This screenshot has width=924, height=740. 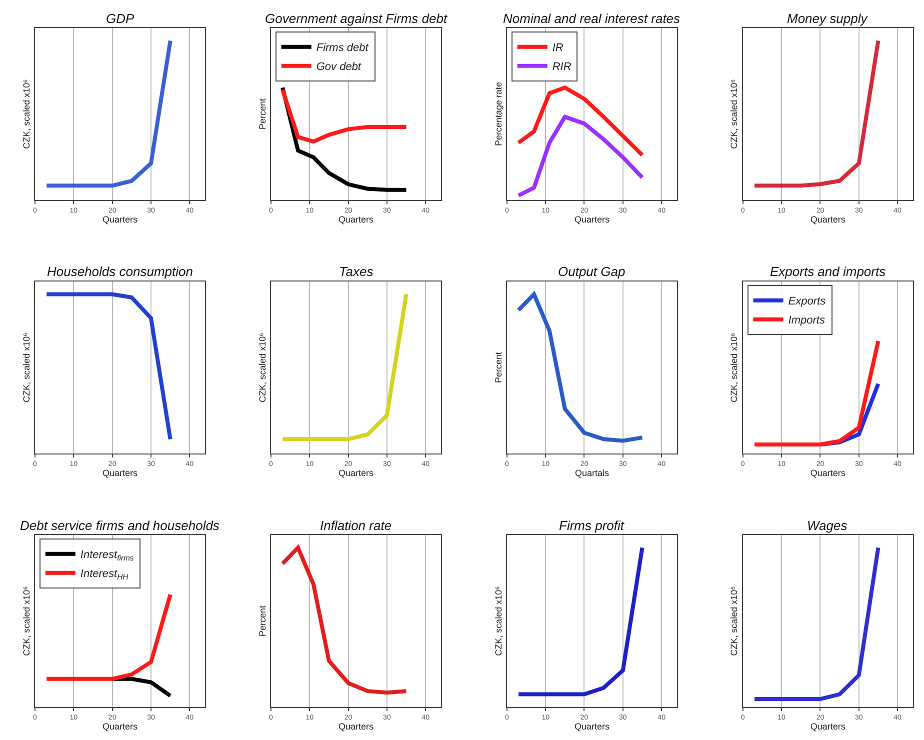 I want to click on chart-title: Firms profit, so click(x=592, y=525).